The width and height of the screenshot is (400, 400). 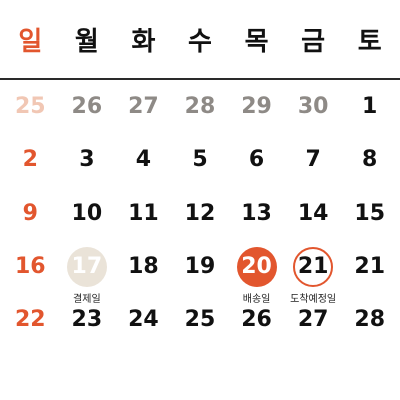 I want to click on day-cell: 15, so click(x=369, y=213).